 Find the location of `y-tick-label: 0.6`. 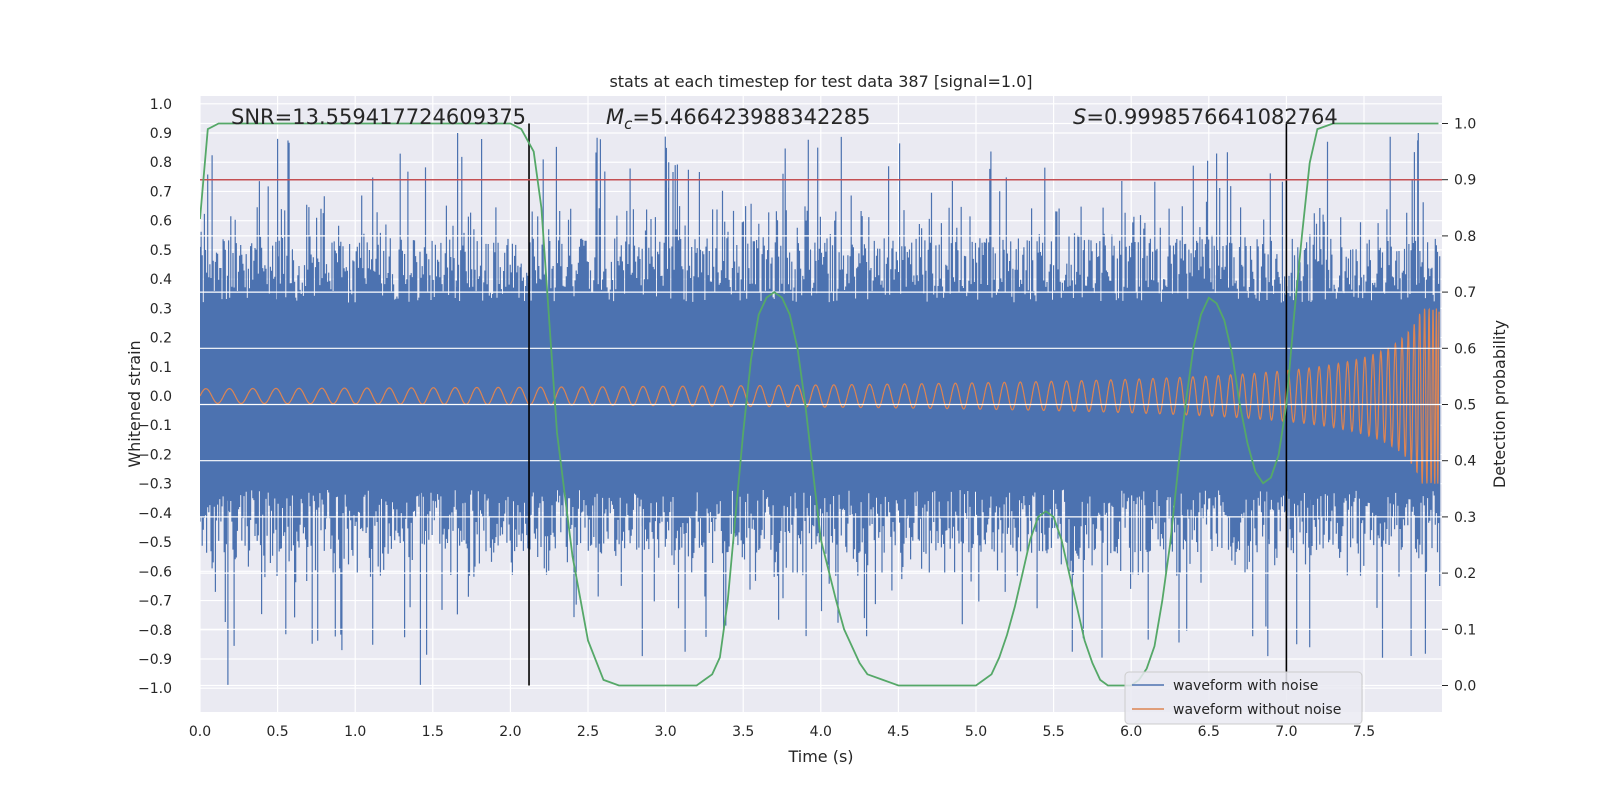

y-tick-label: 0.6 is located at coordinates (161, 222).